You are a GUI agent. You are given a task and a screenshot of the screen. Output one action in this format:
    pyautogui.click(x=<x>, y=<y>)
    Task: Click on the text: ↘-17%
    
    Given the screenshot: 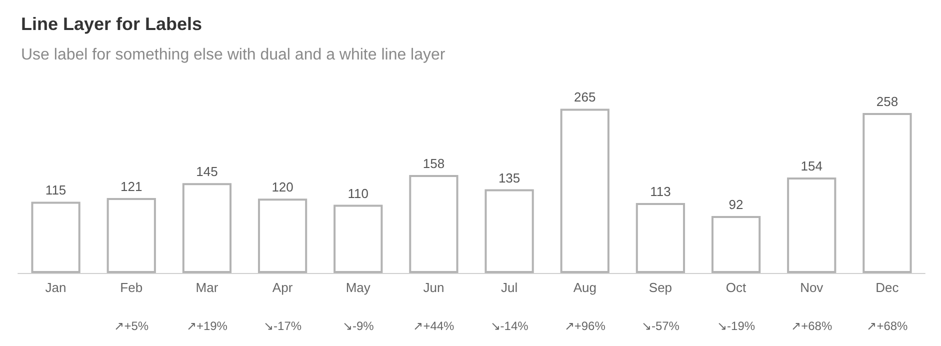 What is the action you would take?
    pyautogui.click(x=283, y=326)
    